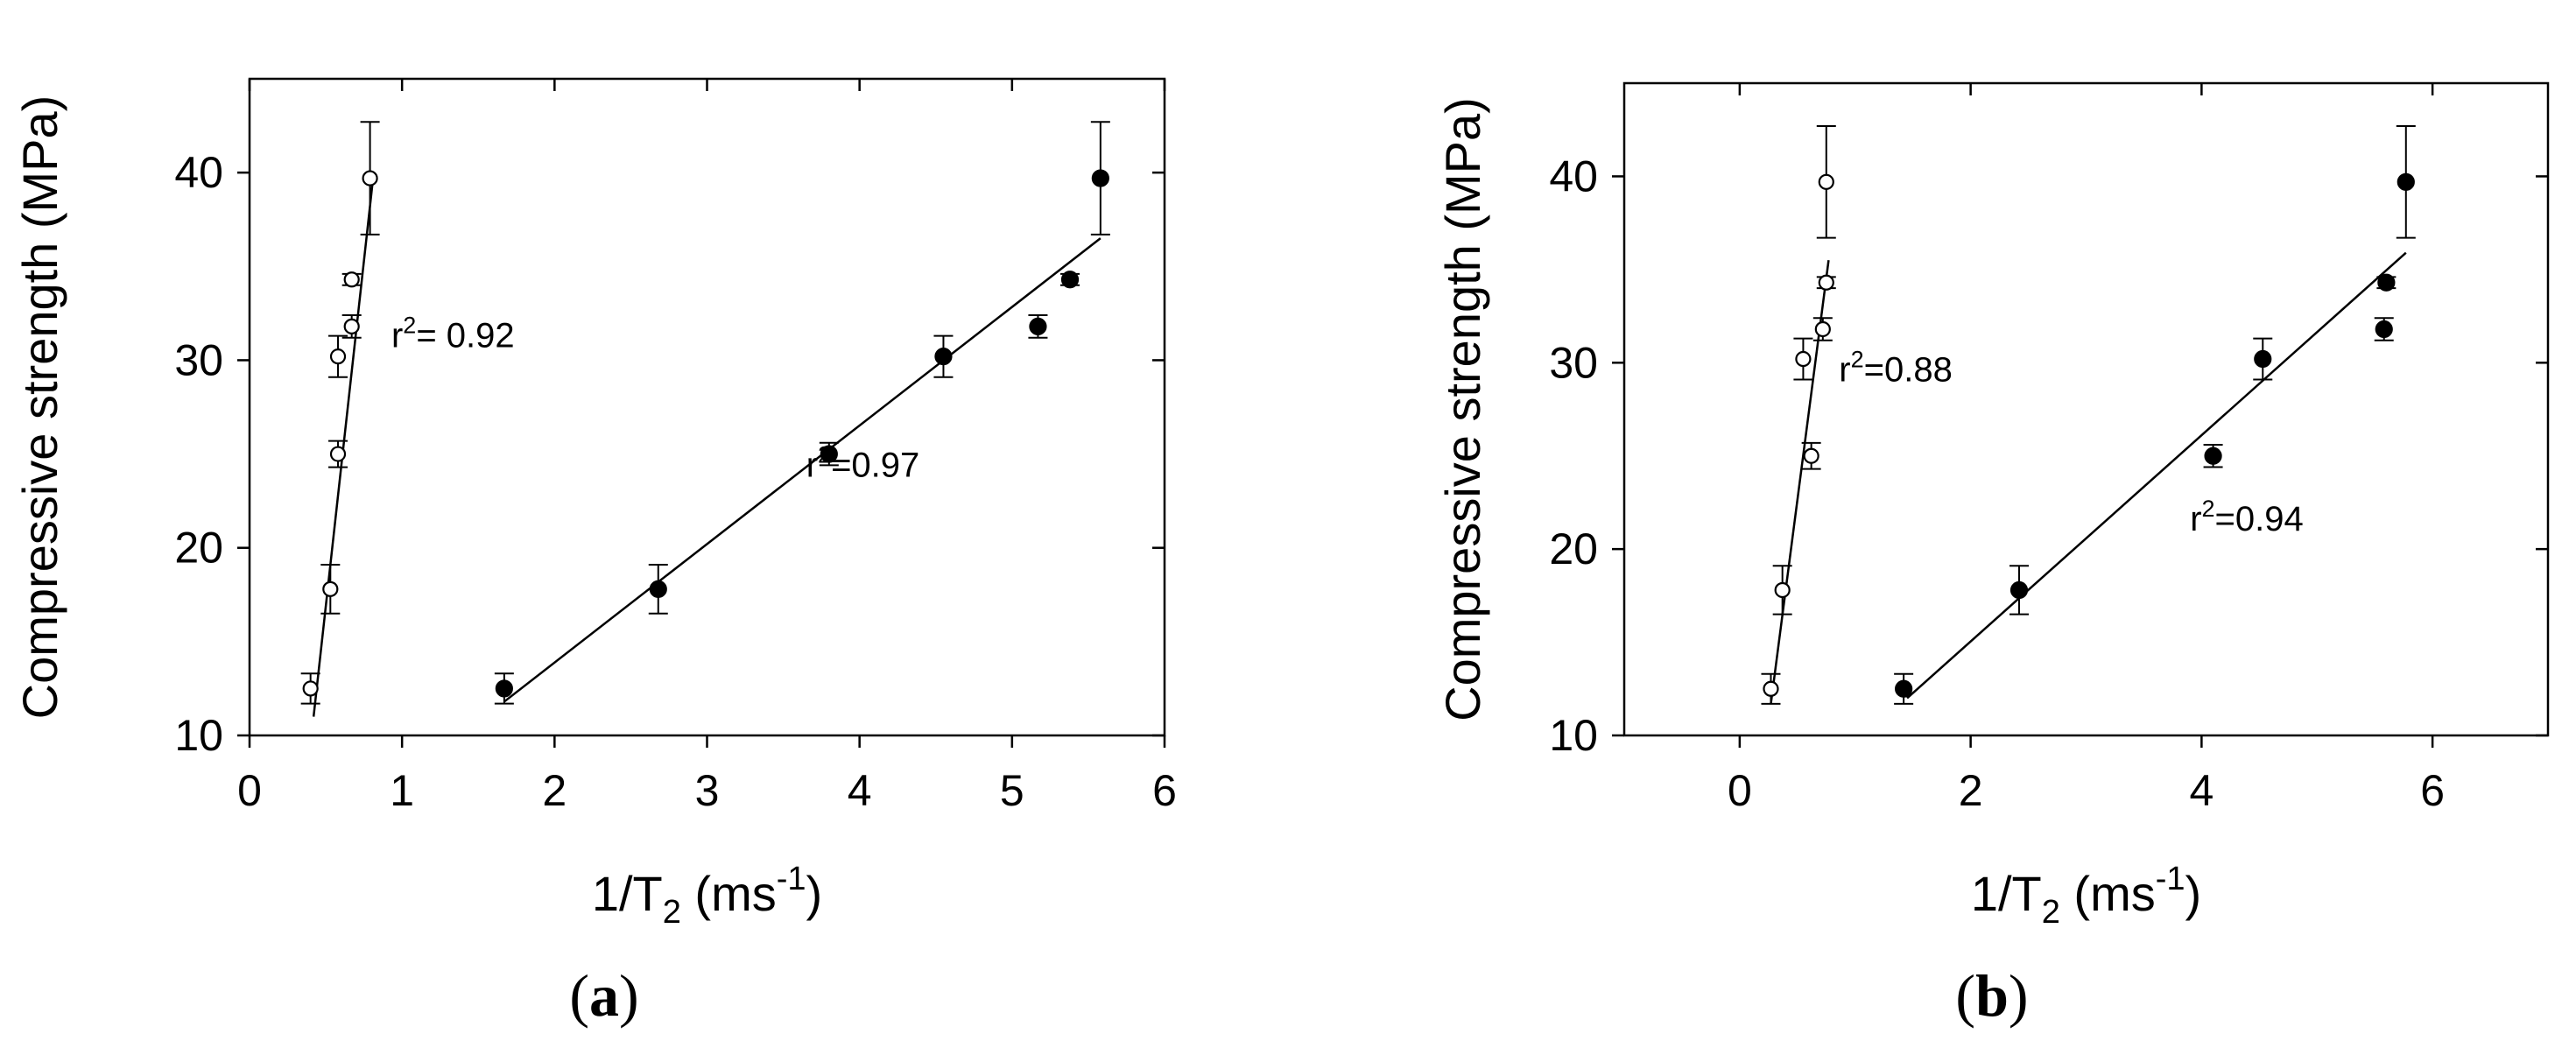  I want to click on x-tick-label: 3, so click(707, 790).